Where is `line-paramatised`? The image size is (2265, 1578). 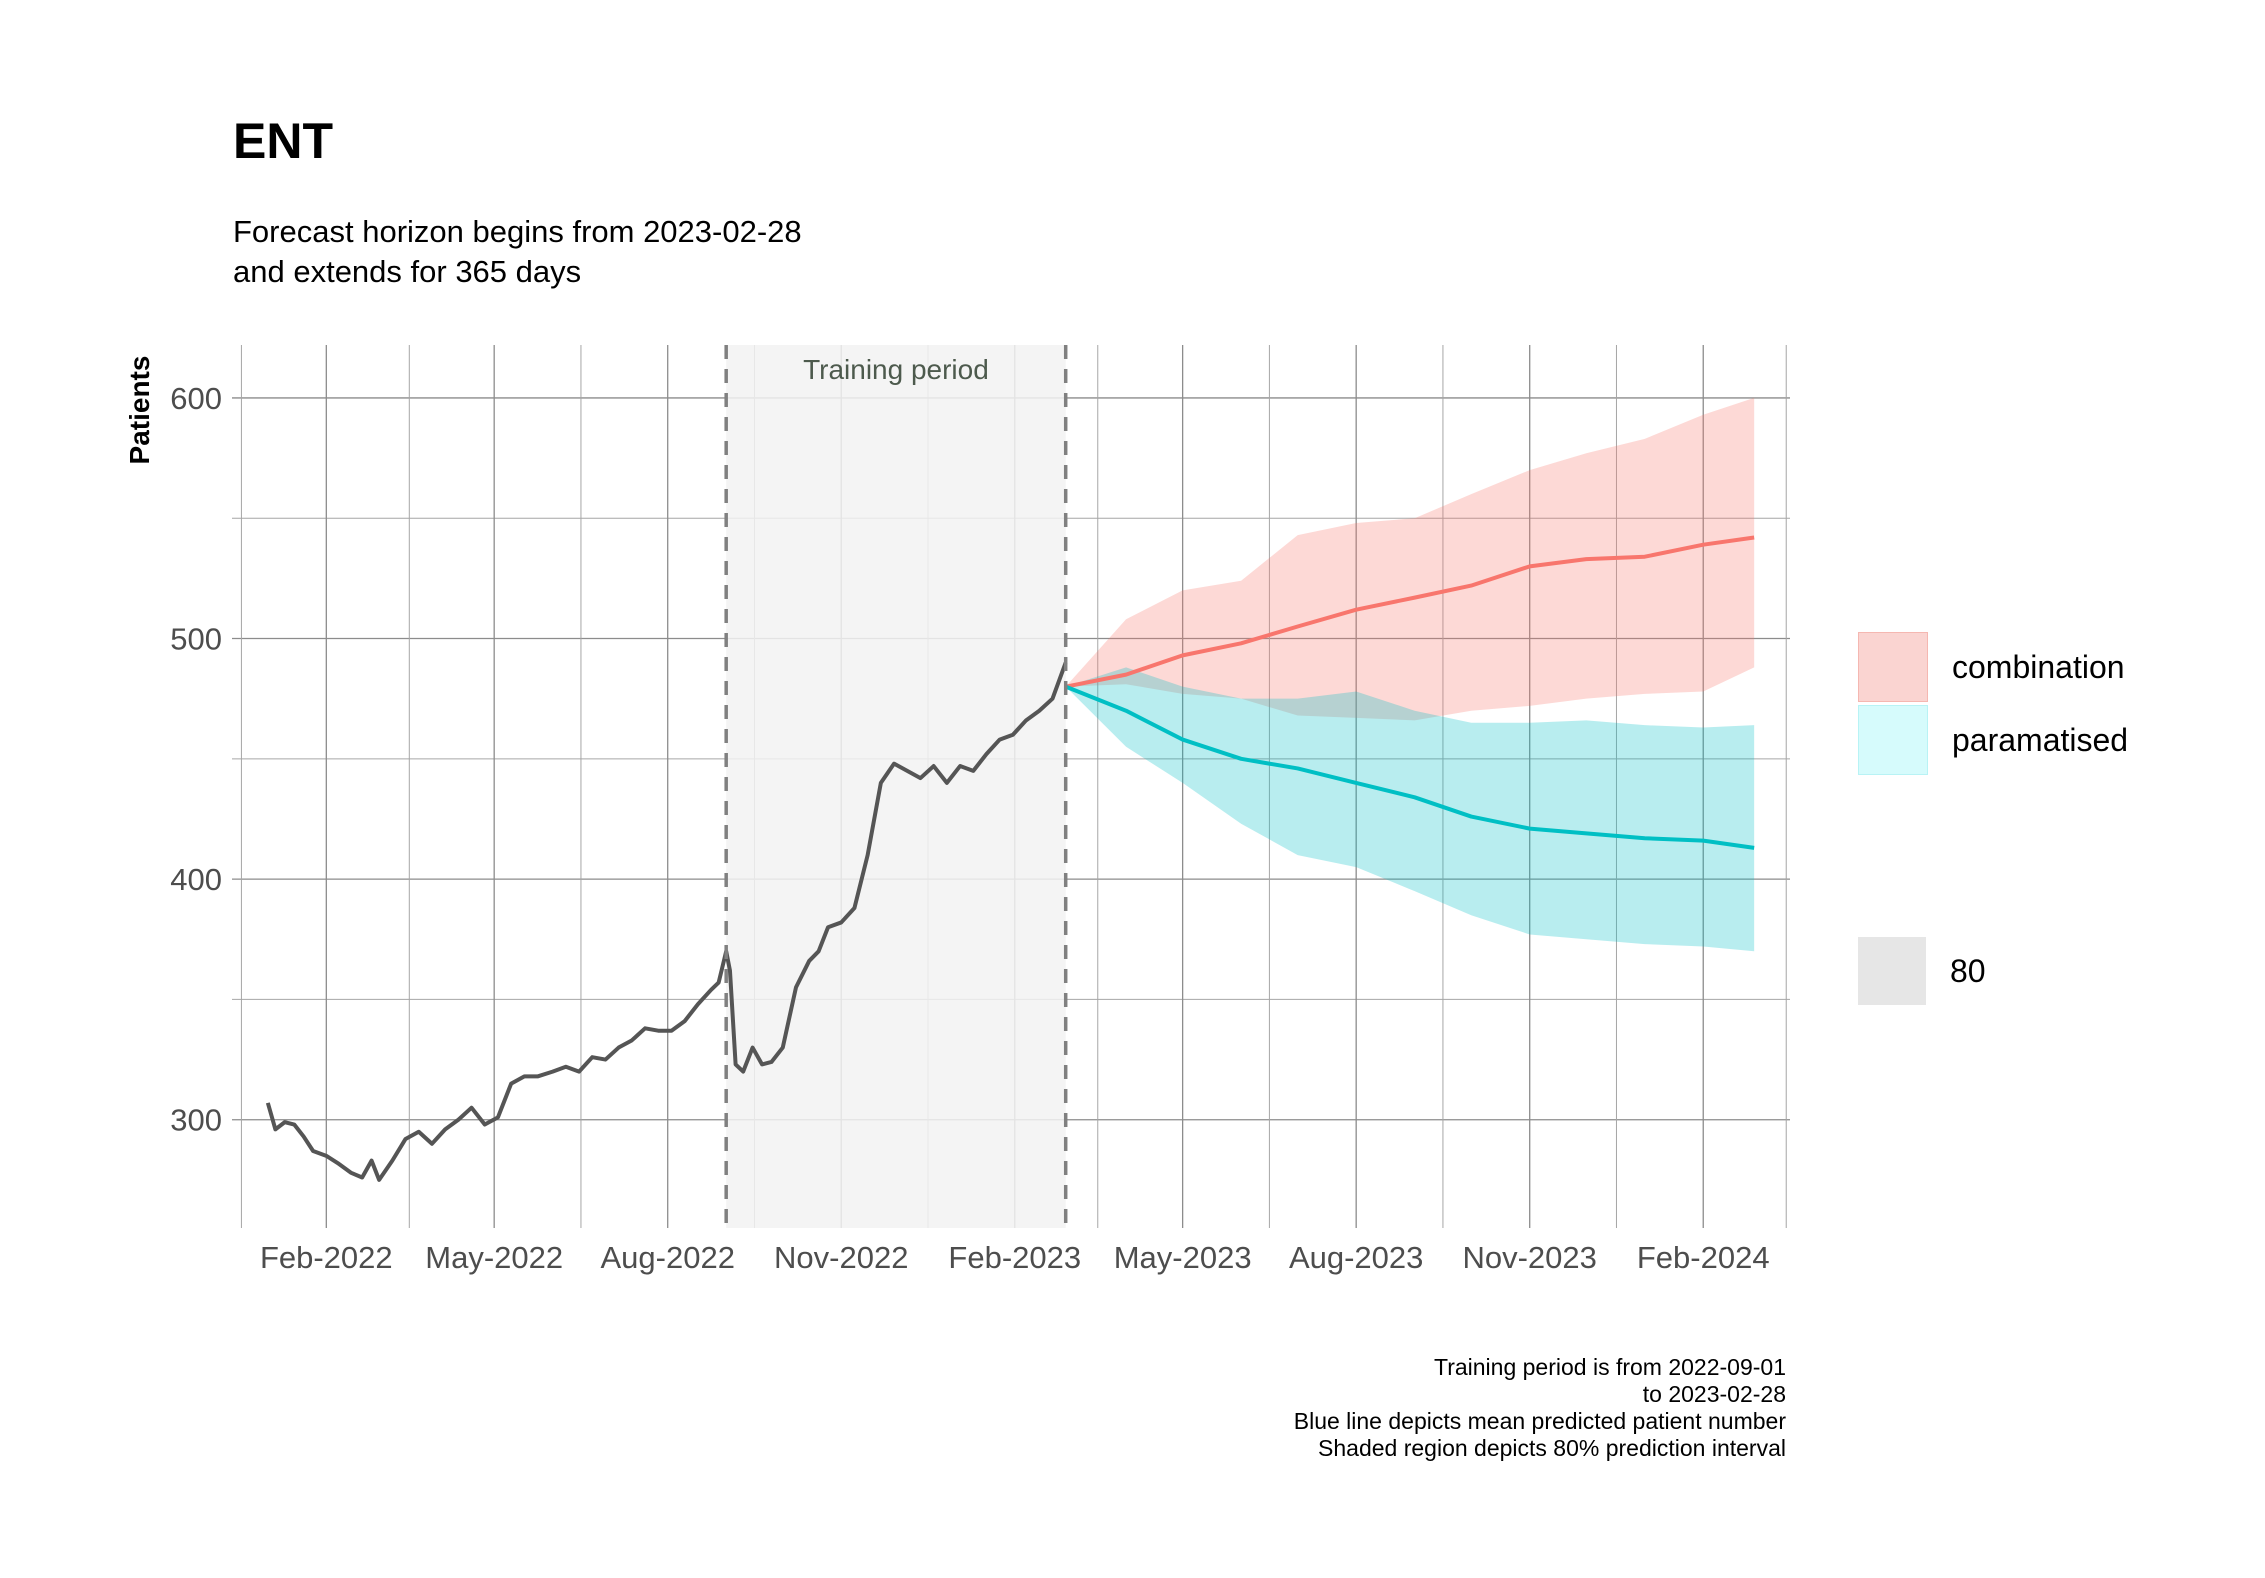
line-paramatised is located at coordinates (1409, 767).